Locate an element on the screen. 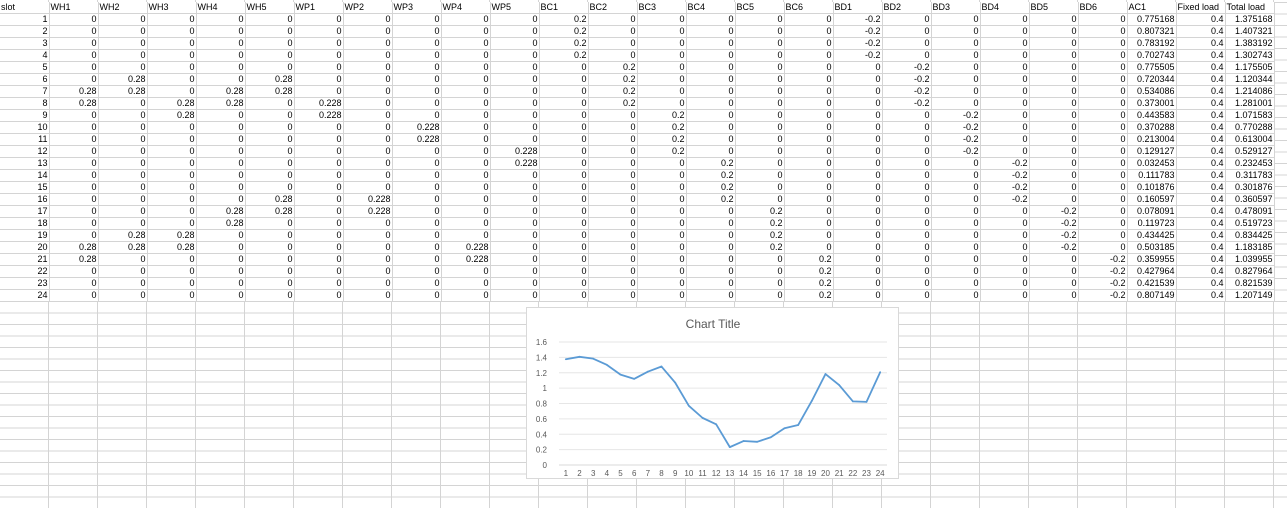 The height and width of the screenshot is (508, 1287). value-cell: 0.213004 is located at coordinates (1152, 139).